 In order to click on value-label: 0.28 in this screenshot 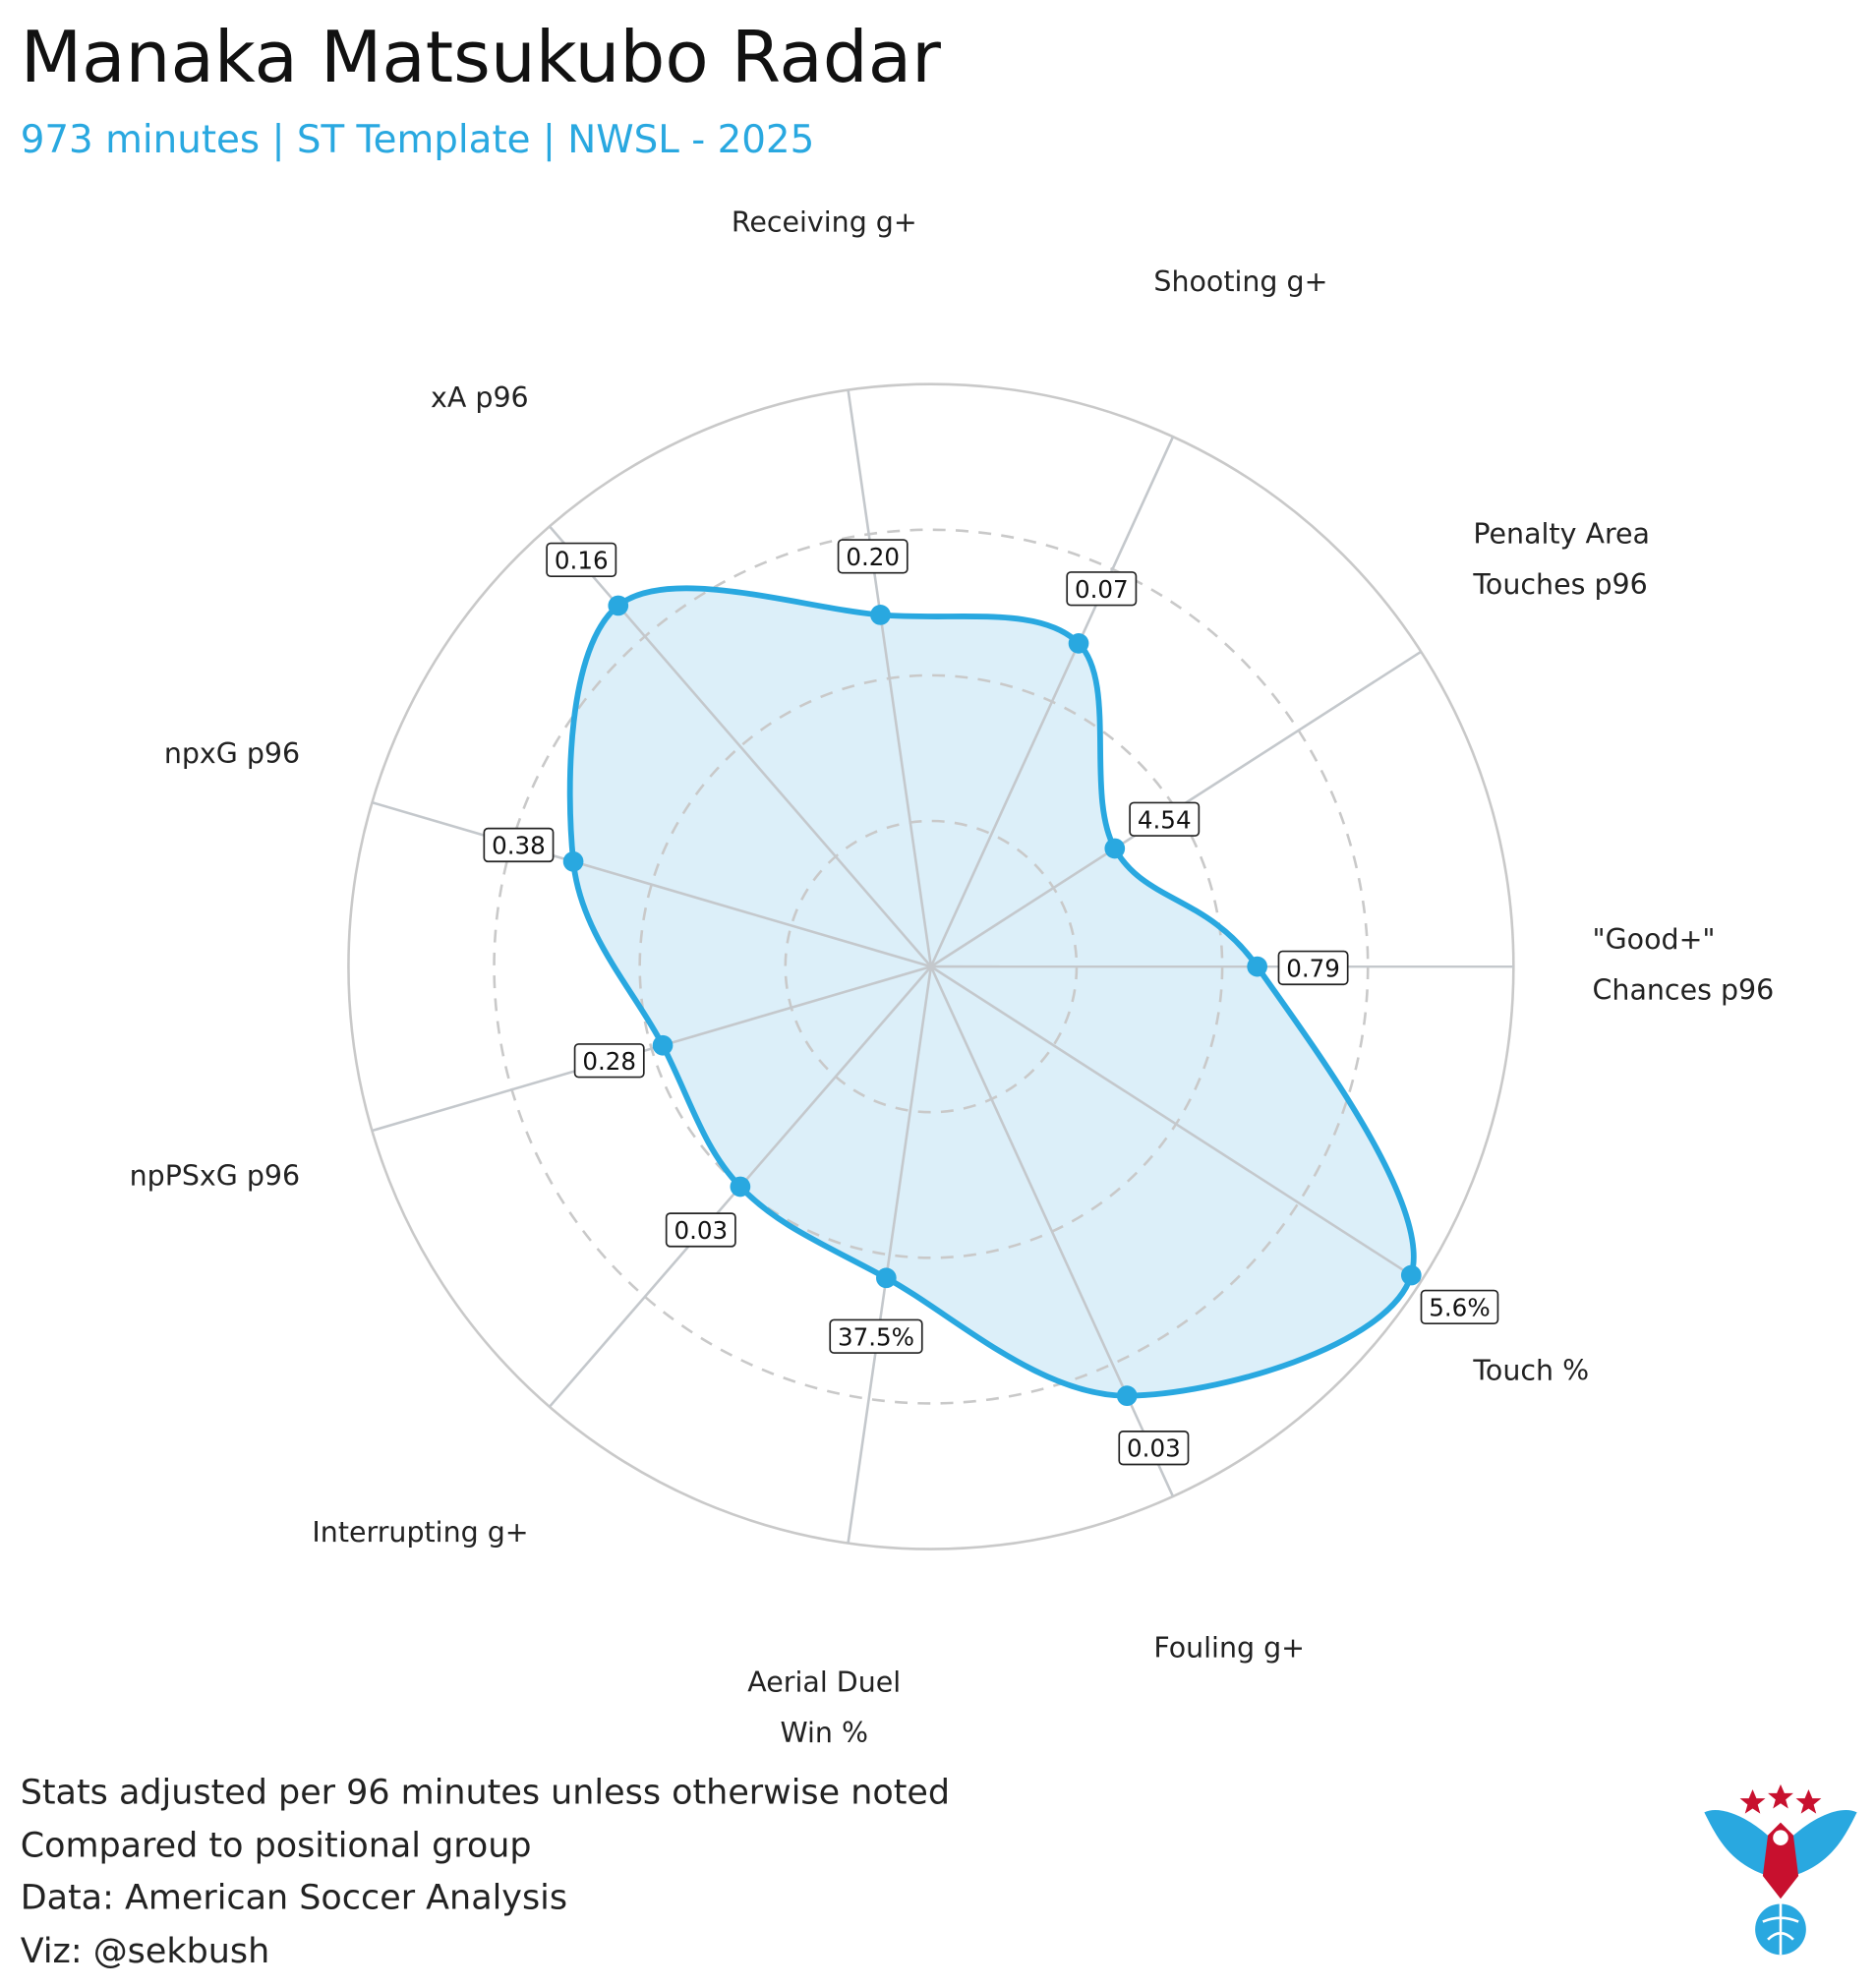, I will do `click(609, 1061)`.